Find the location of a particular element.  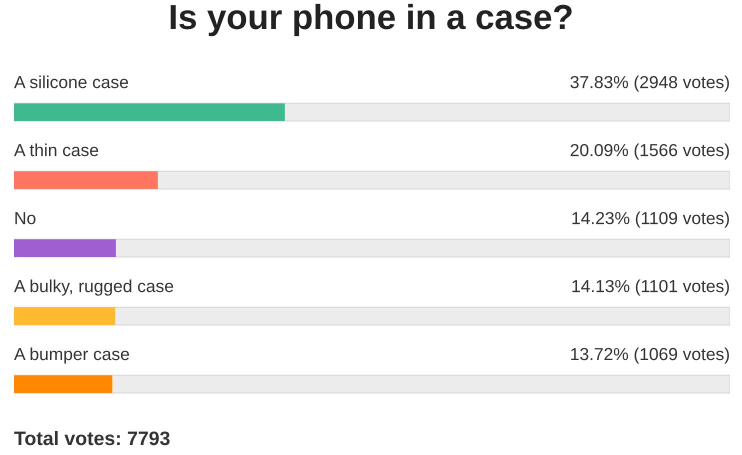

data-label: 20.09% (1566 votes) is located at coordinates (649, 152).